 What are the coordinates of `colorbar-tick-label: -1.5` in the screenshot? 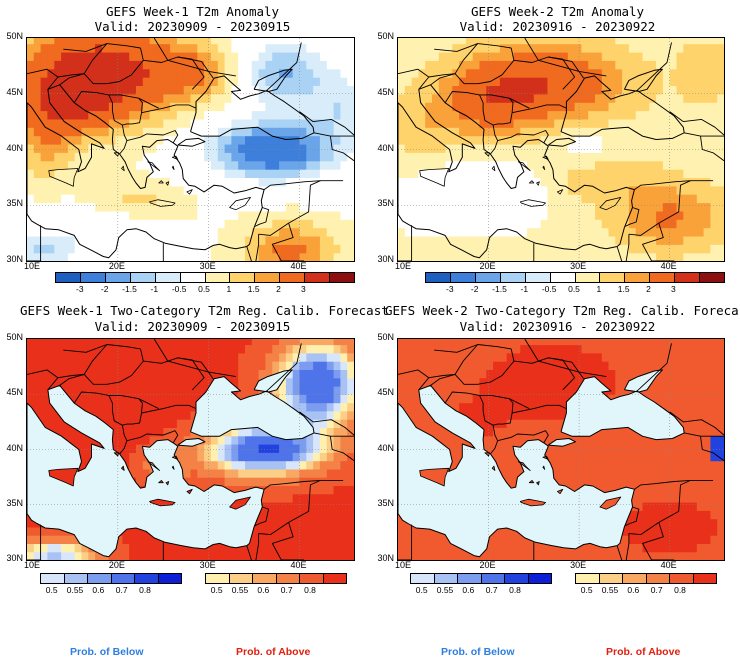 It's located at (129, 289).